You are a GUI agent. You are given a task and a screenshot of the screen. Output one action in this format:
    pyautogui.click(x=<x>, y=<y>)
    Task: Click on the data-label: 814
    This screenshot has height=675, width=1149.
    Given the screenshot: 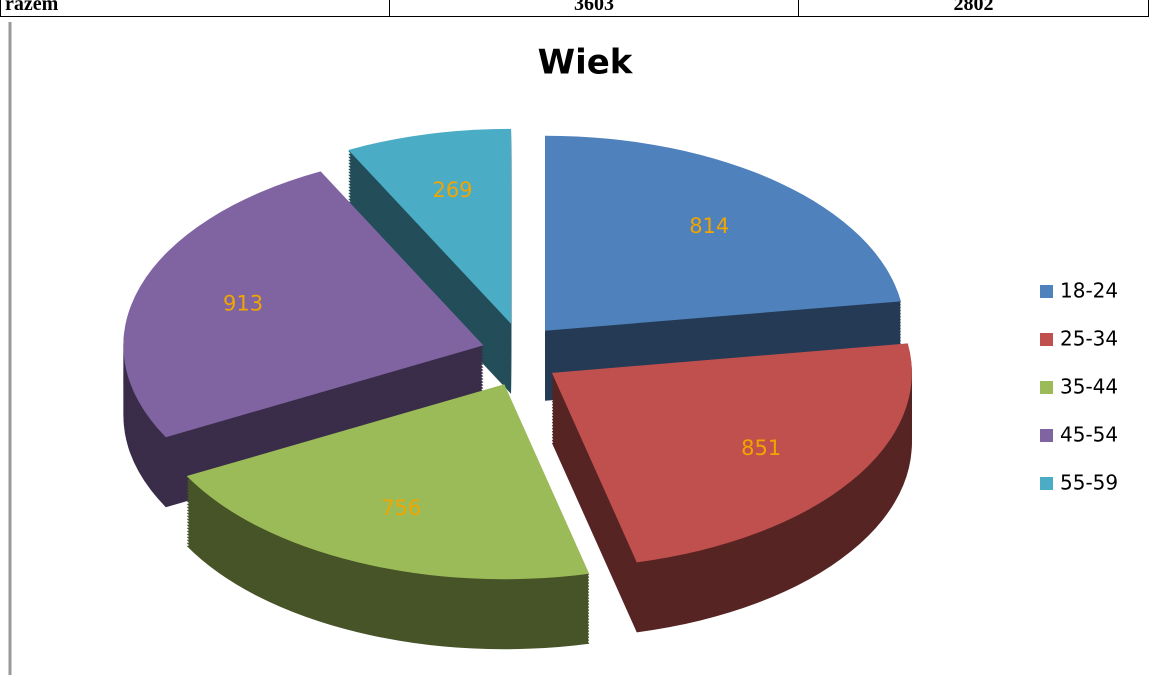 What is the action you would take?
    pyautogui.click(x=709, y=226)
    